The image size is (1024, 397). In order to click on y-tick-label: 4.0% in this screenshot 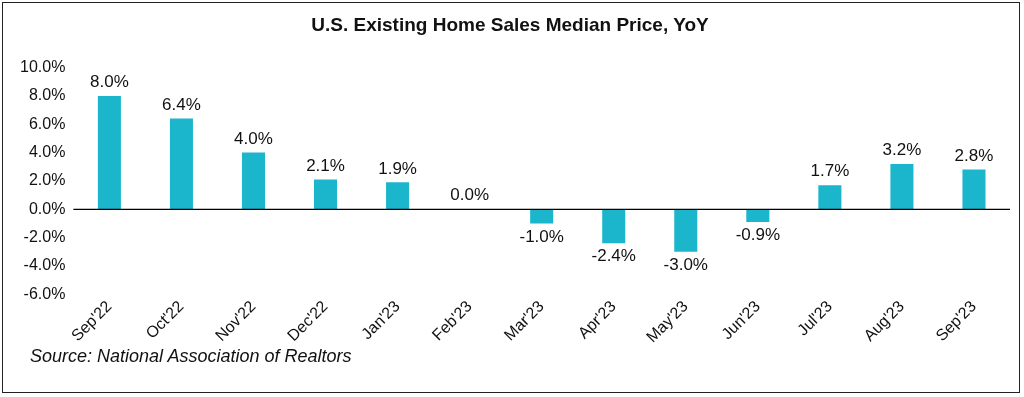, I will do `click(47, 152)`.